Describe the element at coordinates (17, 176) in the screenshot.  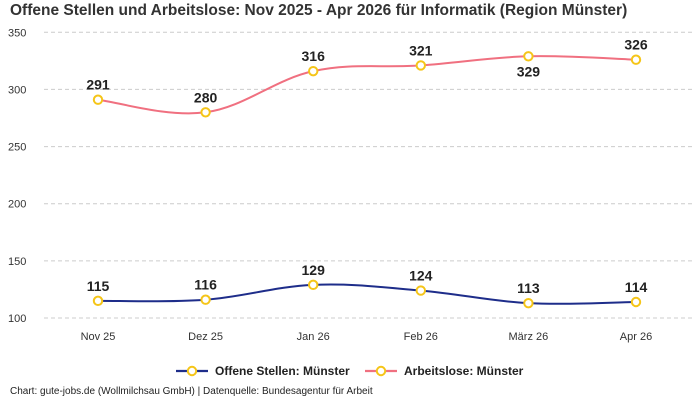
I see `y-axis-ticks: 100 150 200 250 300 350` at that location.